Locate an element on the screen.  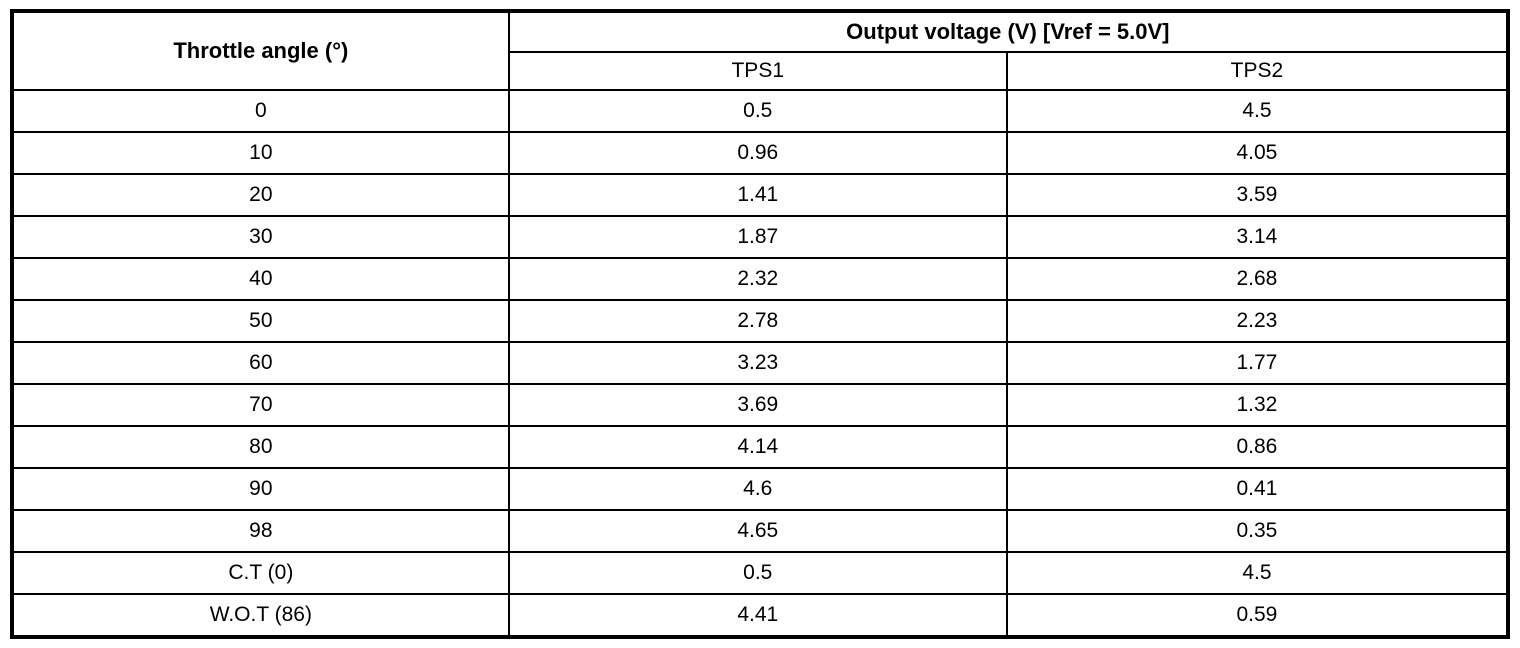
table-row: 0 0.5 4.5 is located at coordinates (760, 111).